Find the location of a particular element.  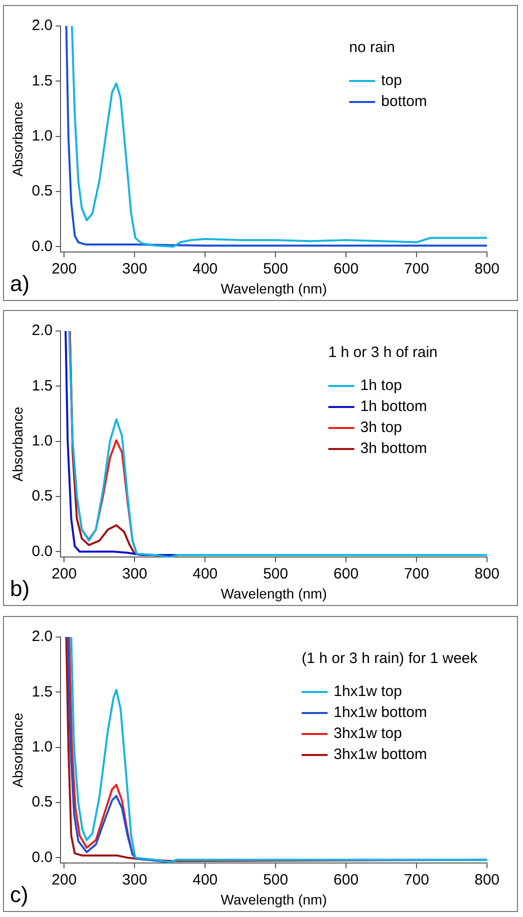

legend-title: no rain is located at coordinates (372, 47).